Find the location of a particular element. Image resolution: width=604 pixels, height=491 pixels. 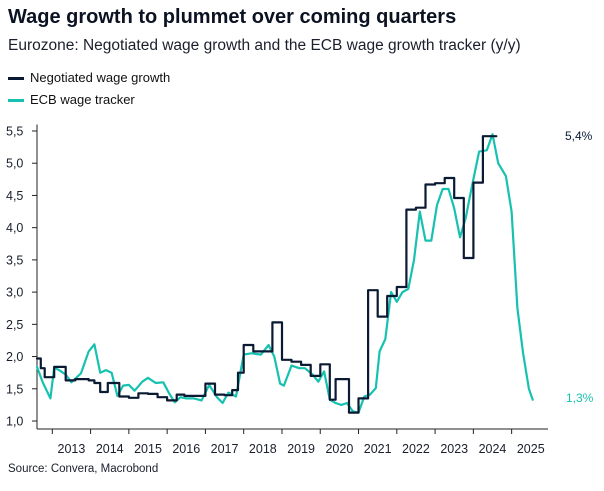

source-note: Source: Convera, Macrobond is located at coordinates (83, 469).